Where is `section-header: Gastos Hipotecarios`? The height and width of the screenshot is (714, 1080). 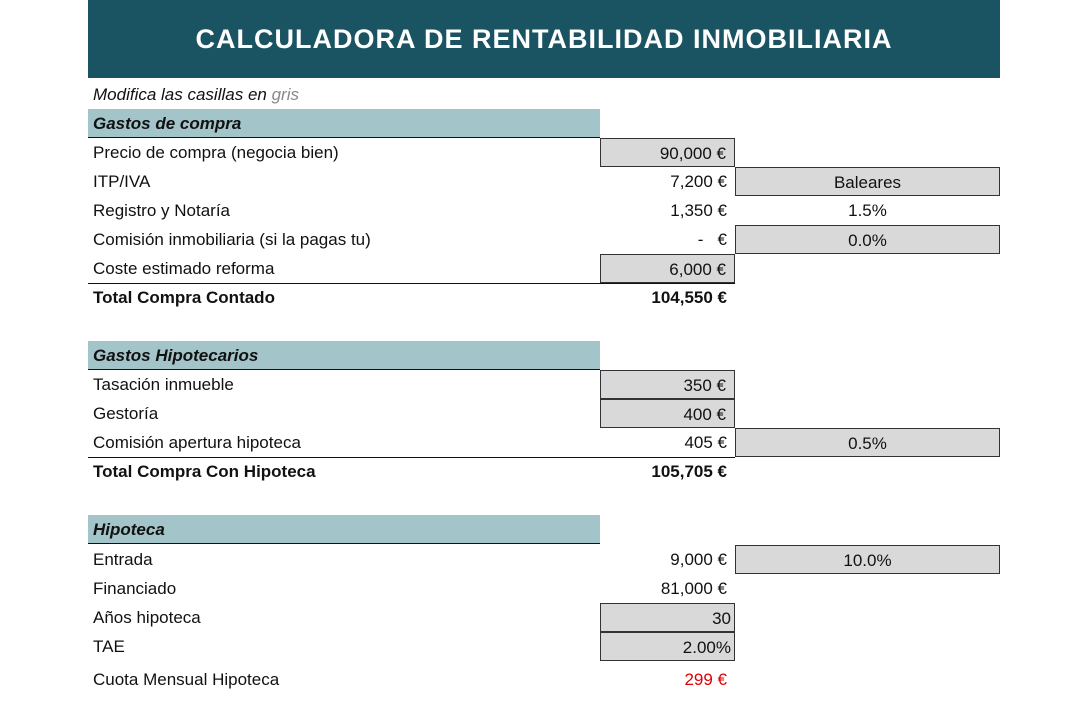
section-header: Gastos Hipotecarios is located at coordinates (540, 355).